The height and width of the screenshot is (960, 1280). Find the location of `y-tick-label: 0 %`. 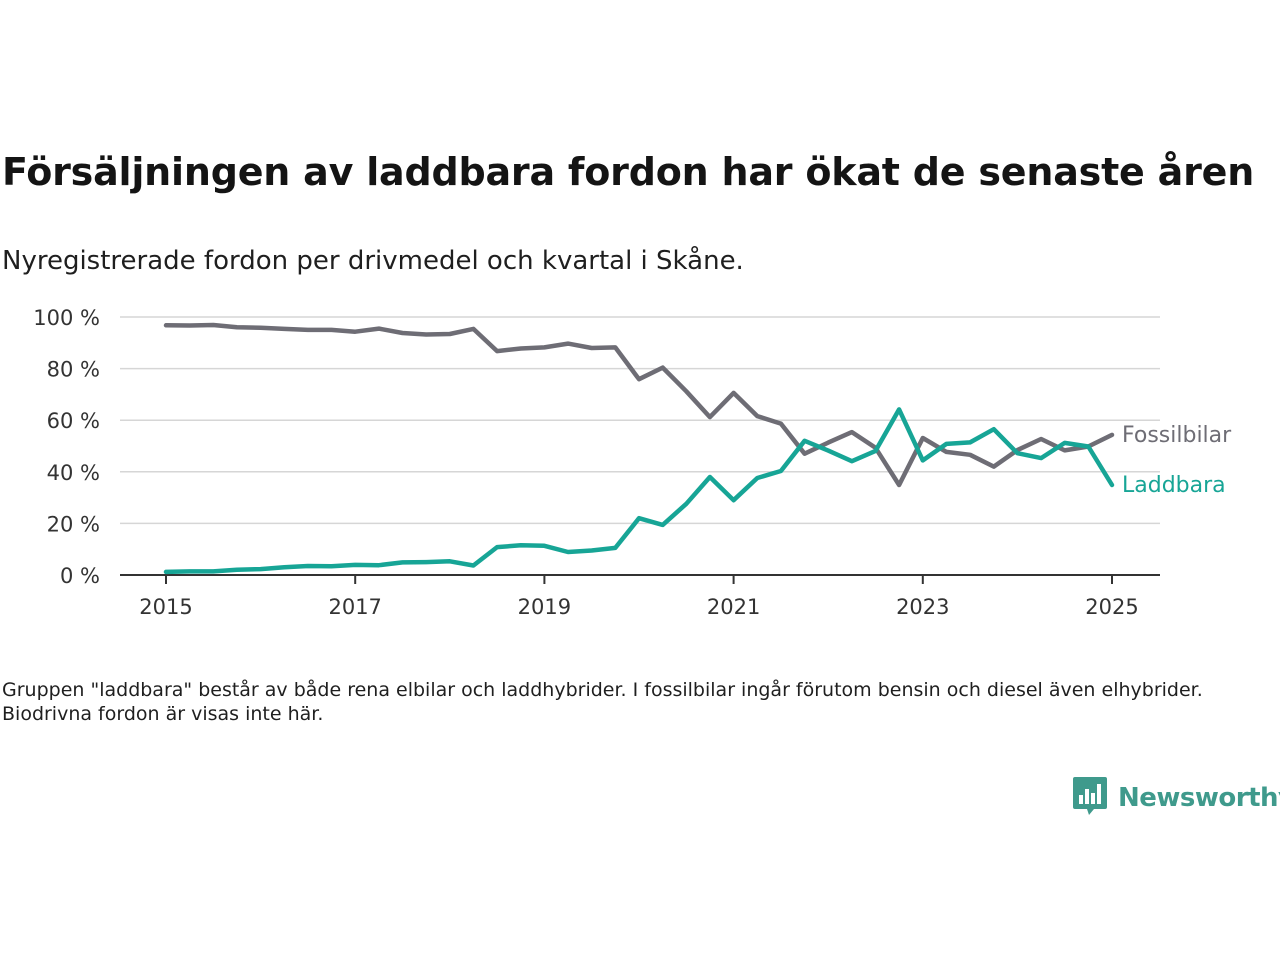

y-tick-label: 0 % is located at coordinates (80, 576).